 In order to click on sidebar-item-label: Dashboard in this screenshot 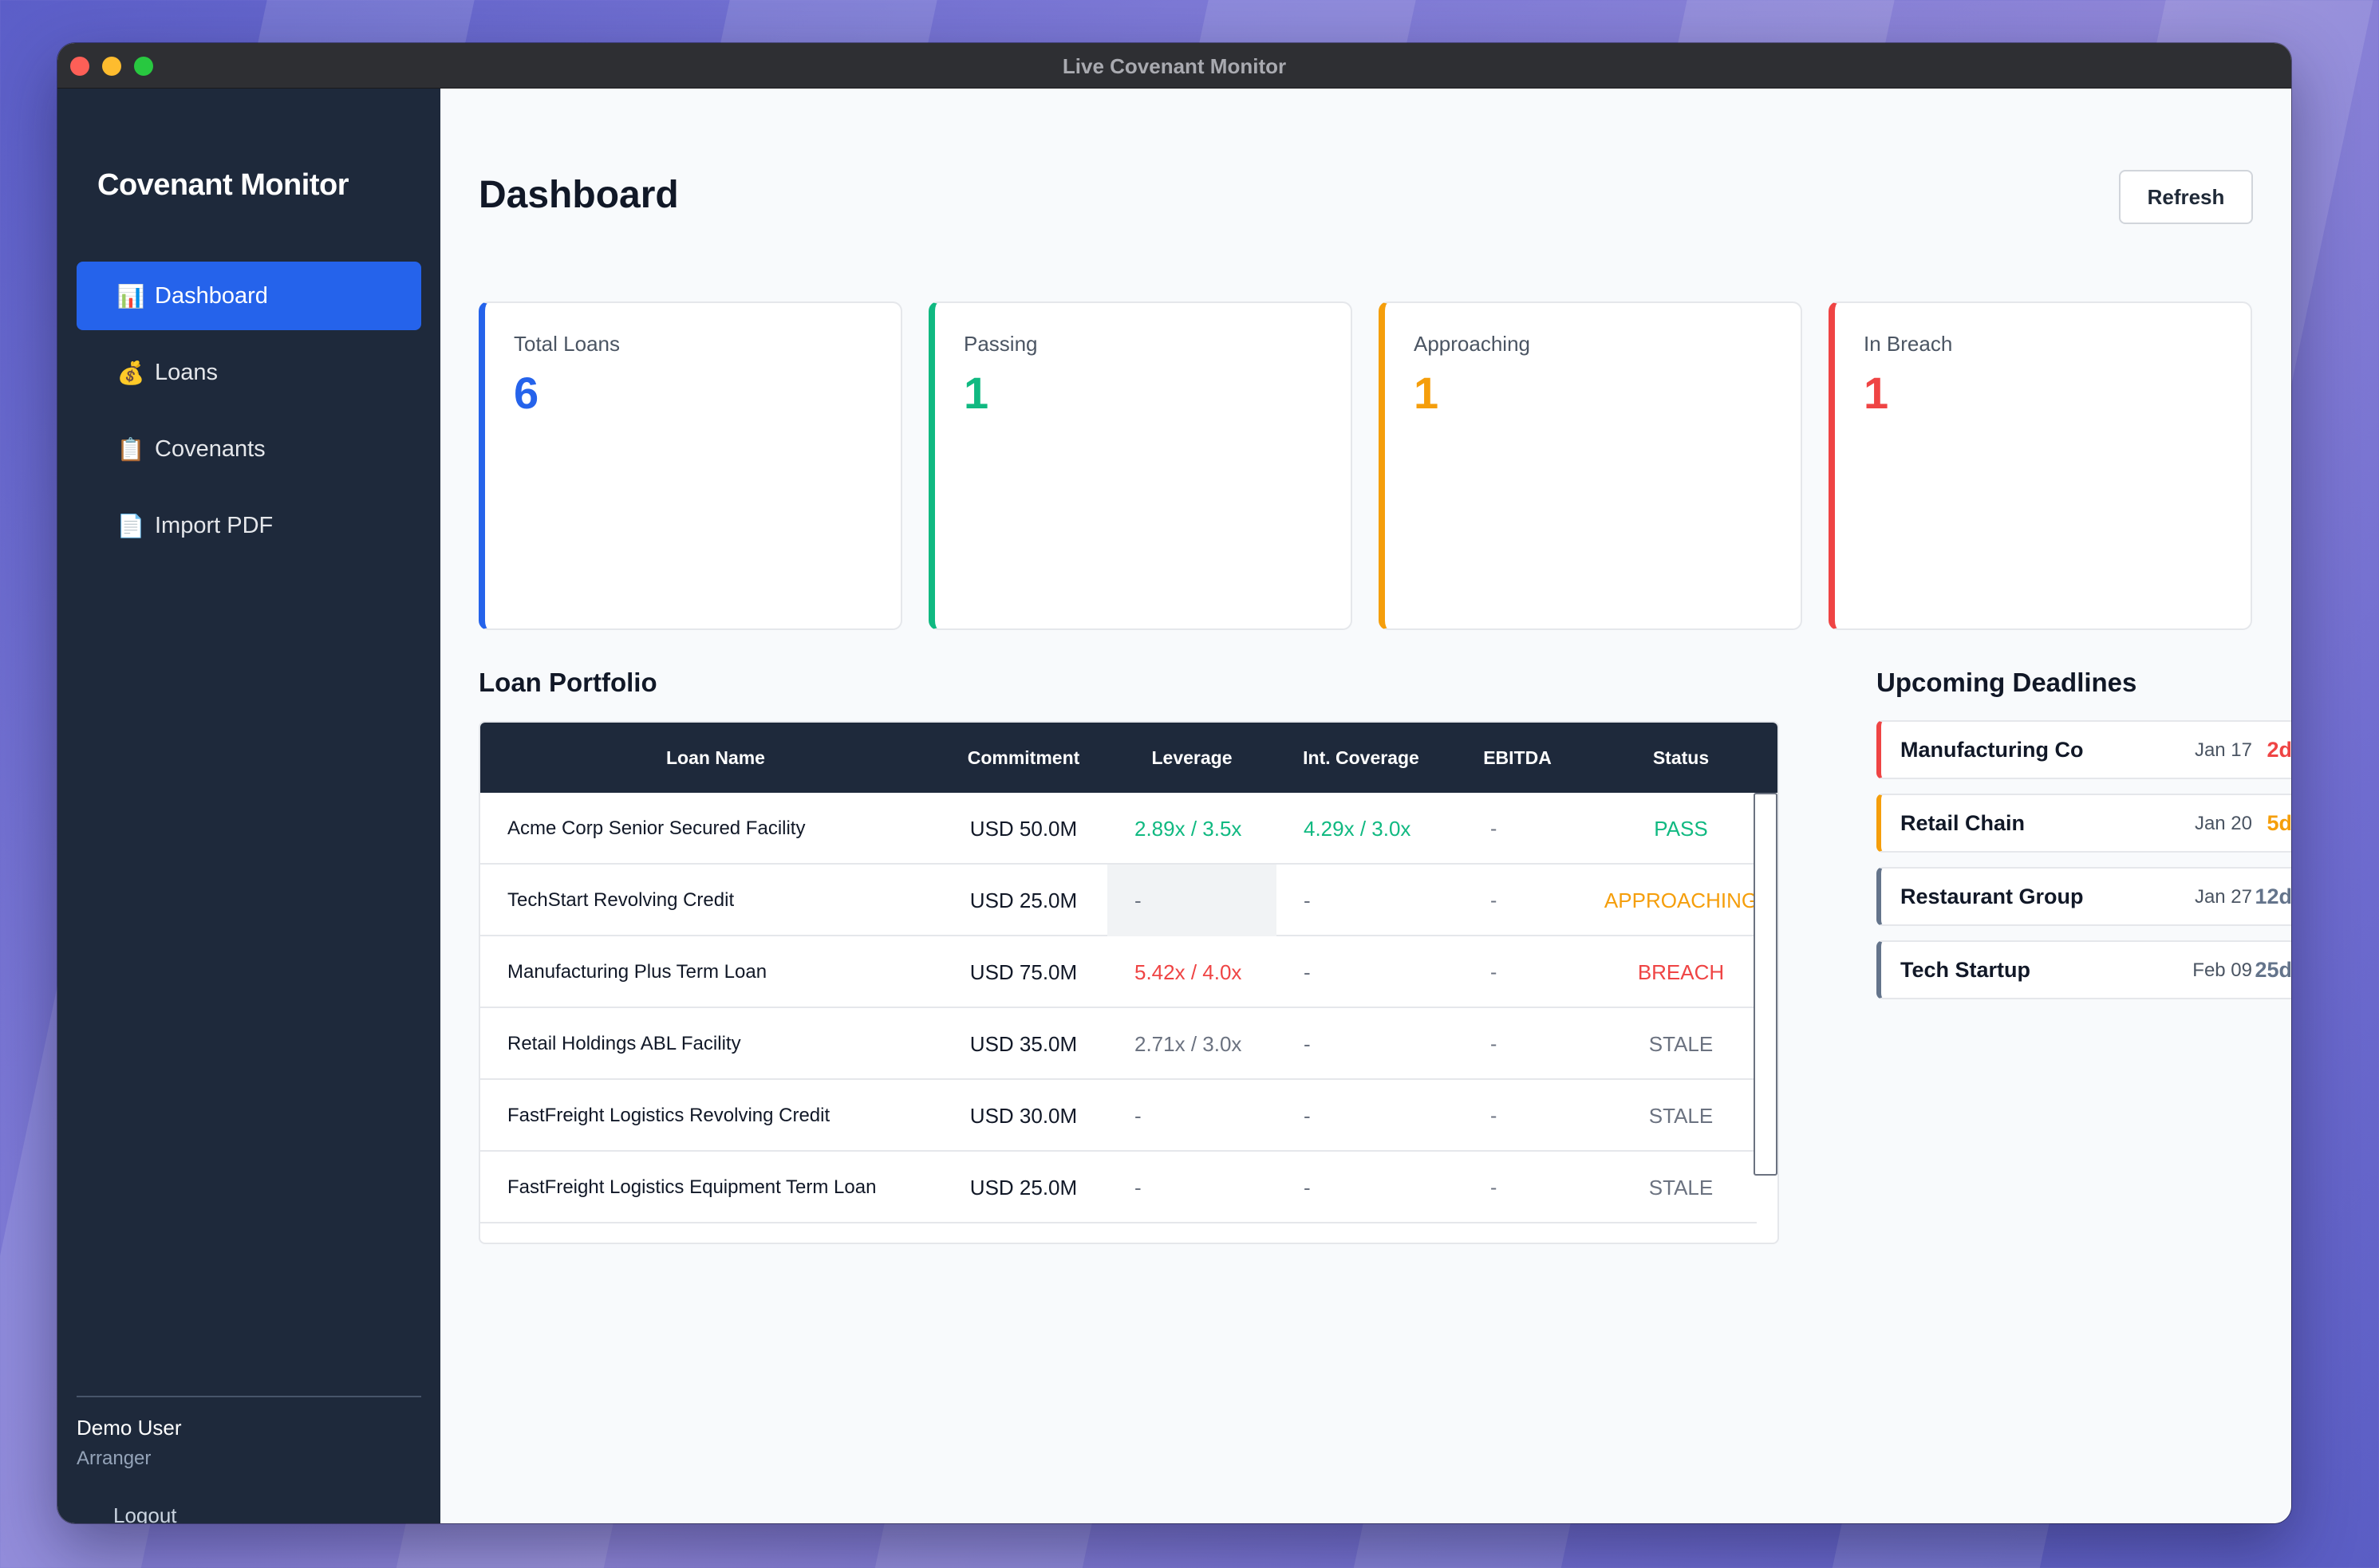, I will do `click(211, 295)`.